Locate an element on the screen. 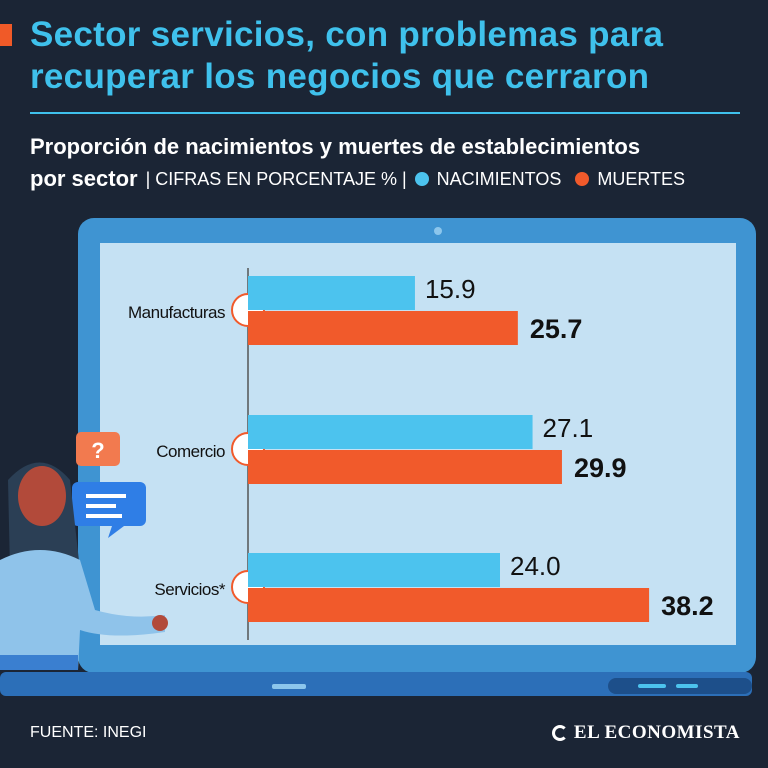  value-label: 25.7 is located at coordinates (556, 329).